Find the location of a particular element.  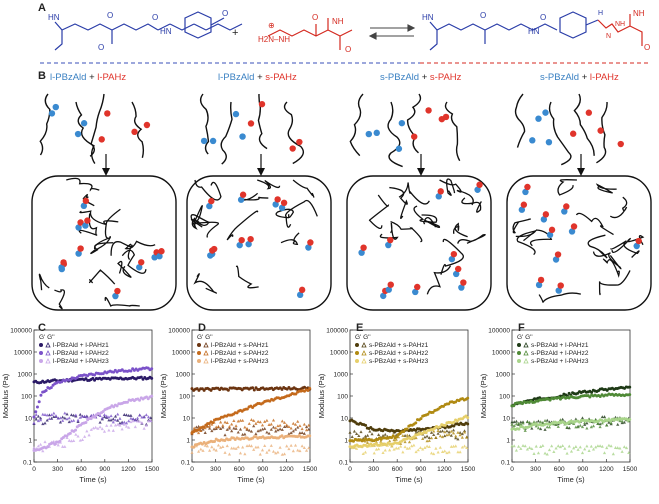

x-axis-label: Time (s) is located at coordinates (93, 479).